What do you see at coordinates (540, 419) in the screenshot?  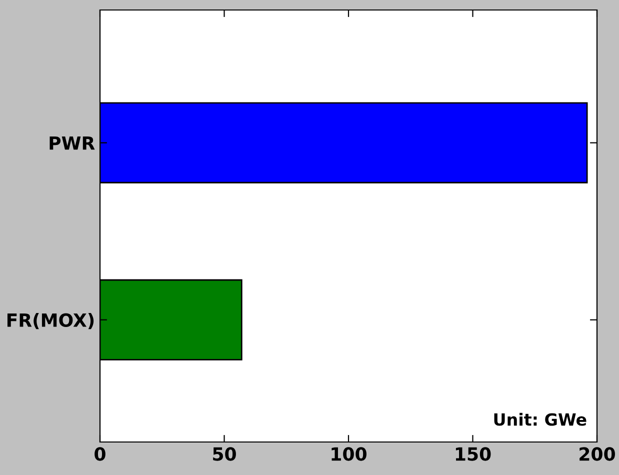 I see `annotation: Unit: GWe` at bounding box center [540, 419].